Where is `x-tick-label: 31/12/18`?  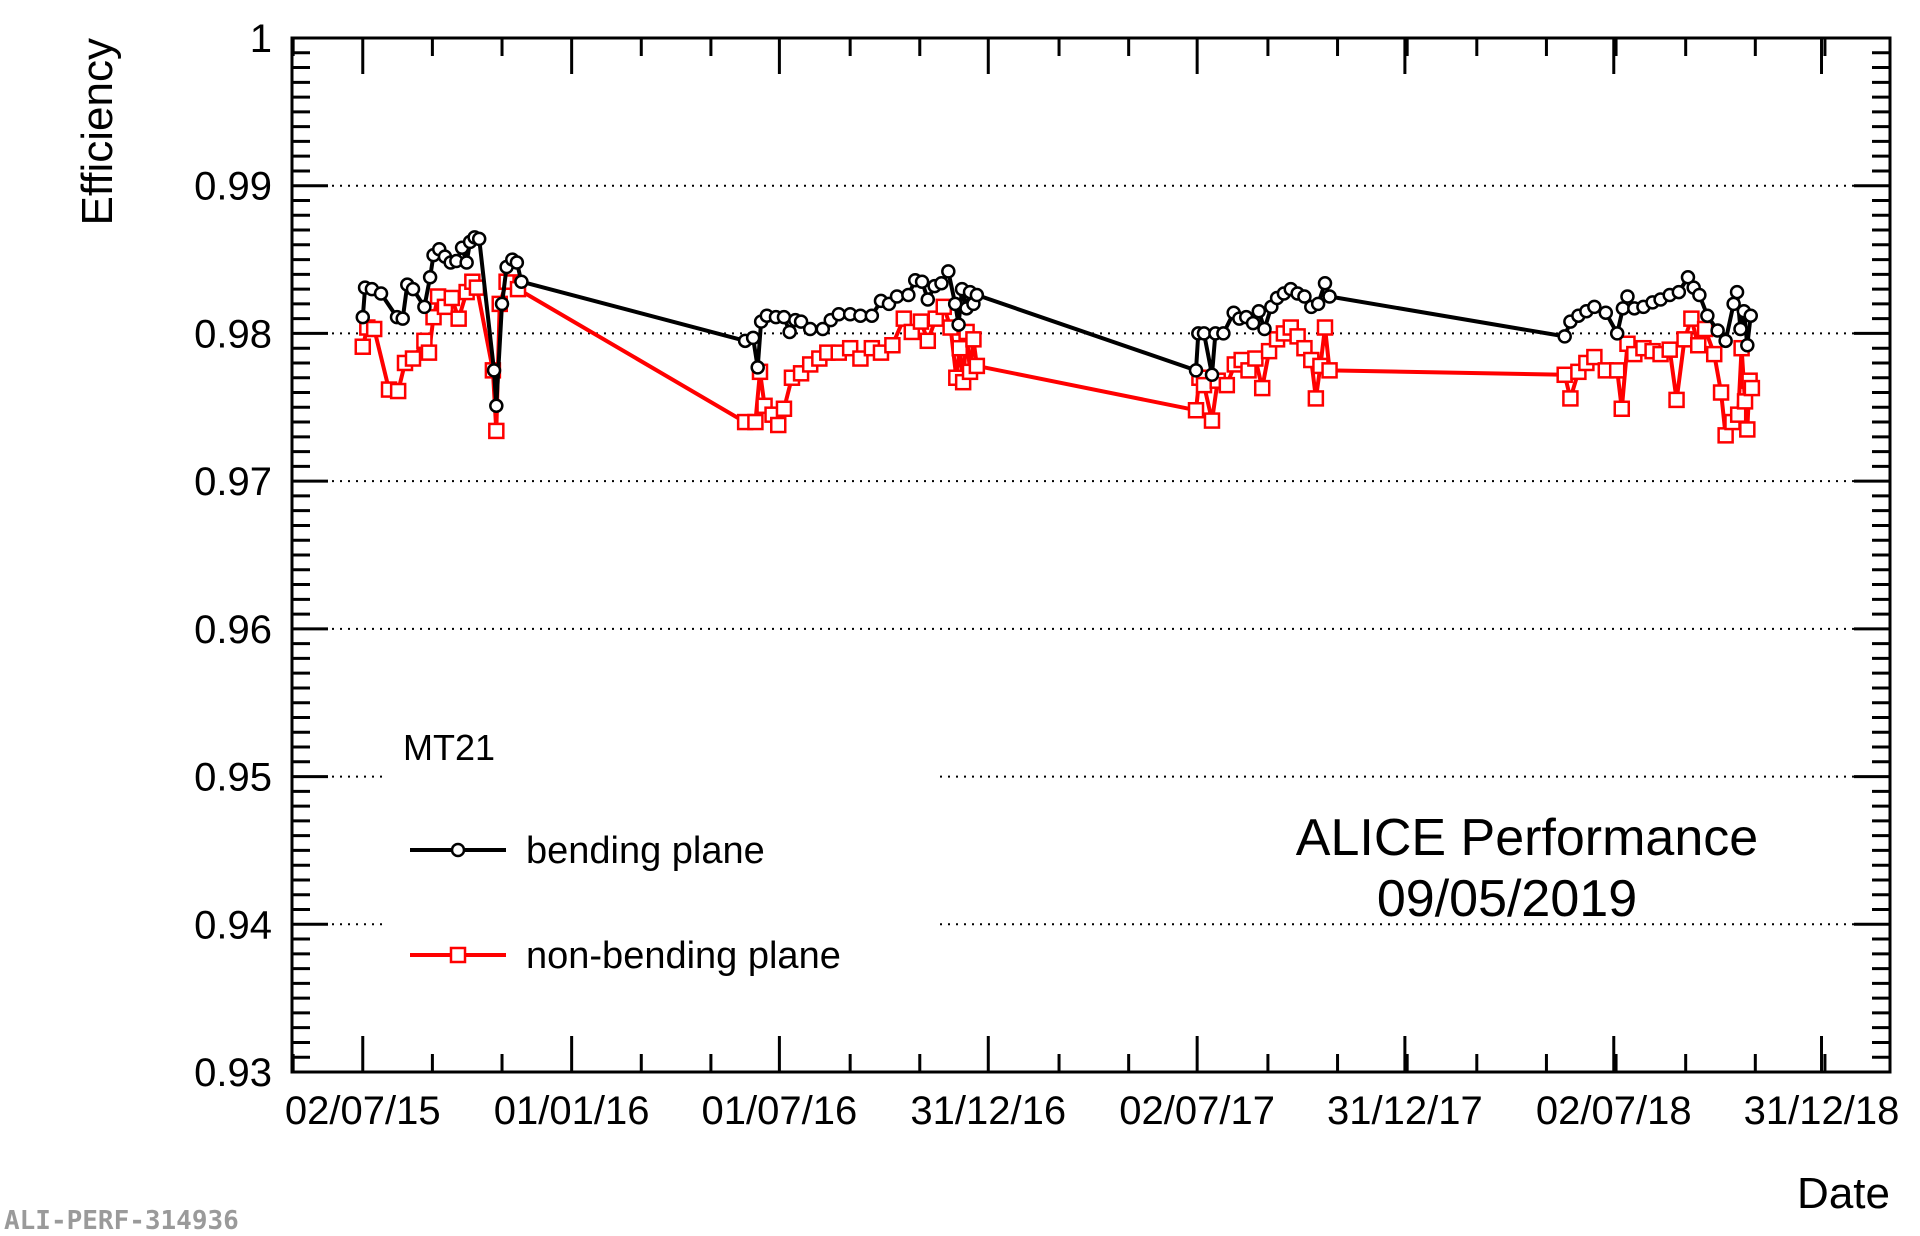
x-tick-label: 31/12/18 is located at coordinates (1822, 1111).